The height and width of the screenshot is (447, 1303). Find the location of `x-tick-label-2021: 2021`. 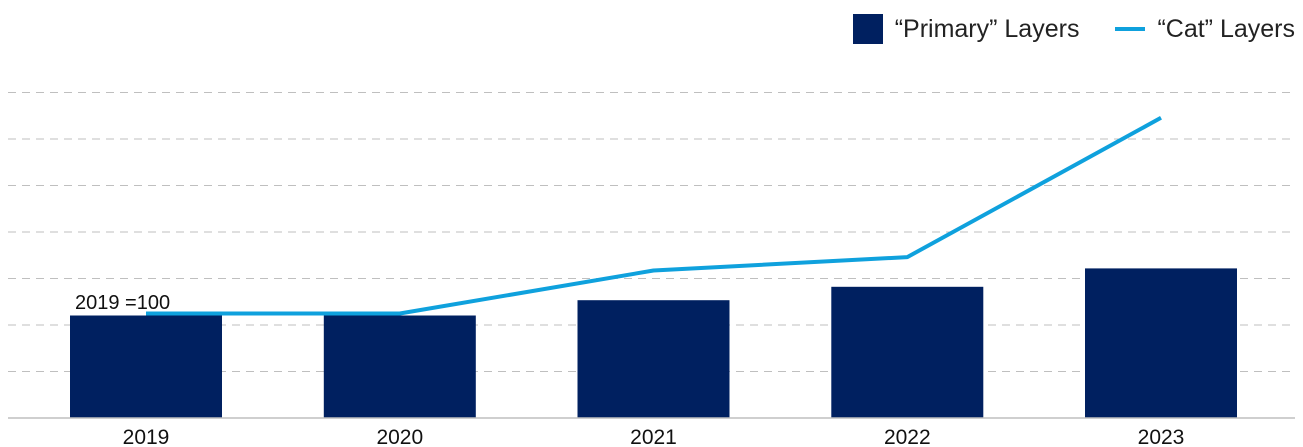

x-tick-label-2021: 2021 is located at coordinates (653, 436).